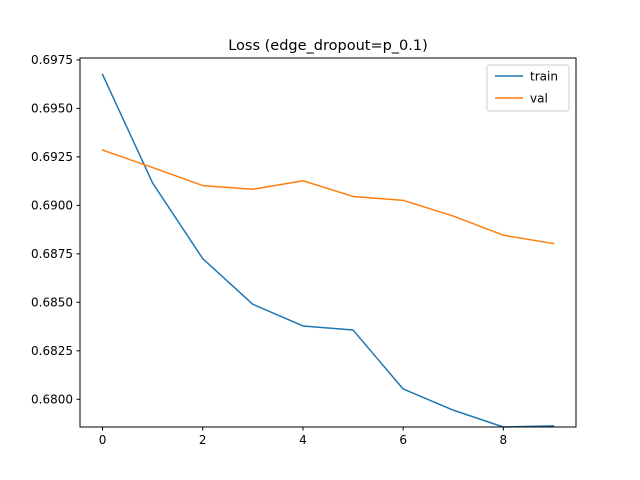 The height and width of the screenshot is (480, 640). I want to click on y-tick-label: 0.6825, so click(52, 351).